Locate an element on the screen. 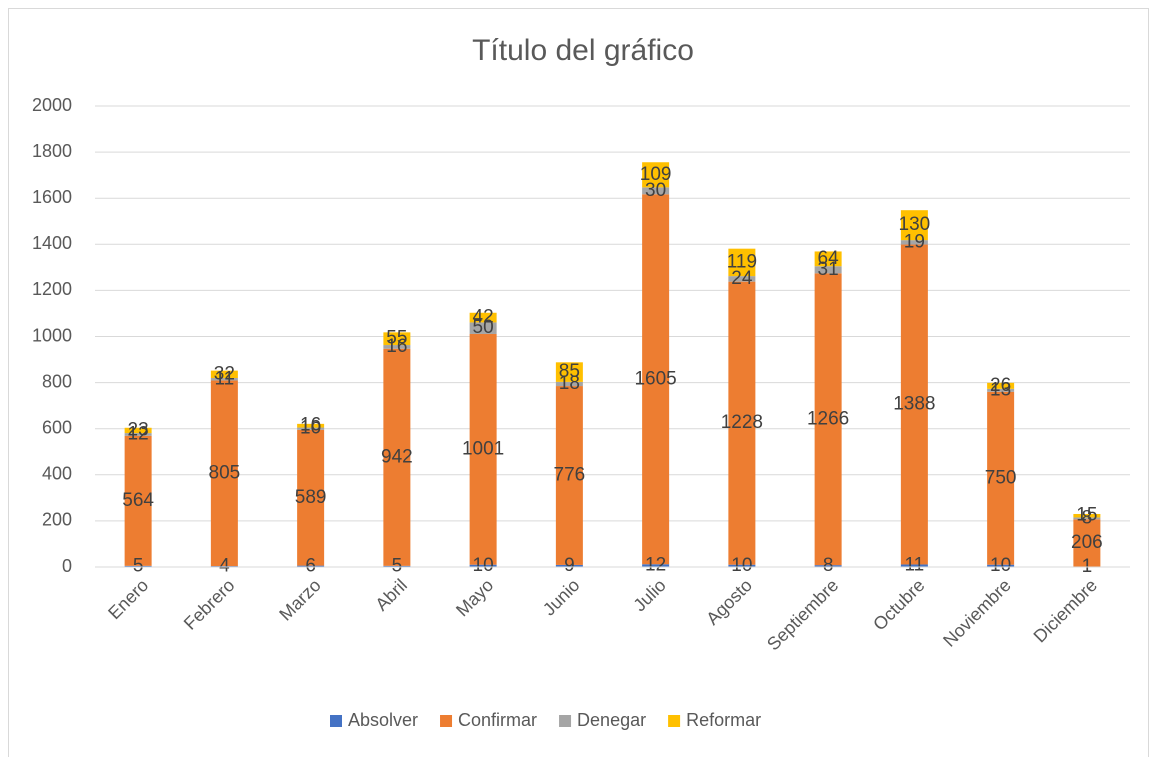 The width and height of the screenshot is (1150, 757). data-label: 1001 is located at coordinates (483, 448).